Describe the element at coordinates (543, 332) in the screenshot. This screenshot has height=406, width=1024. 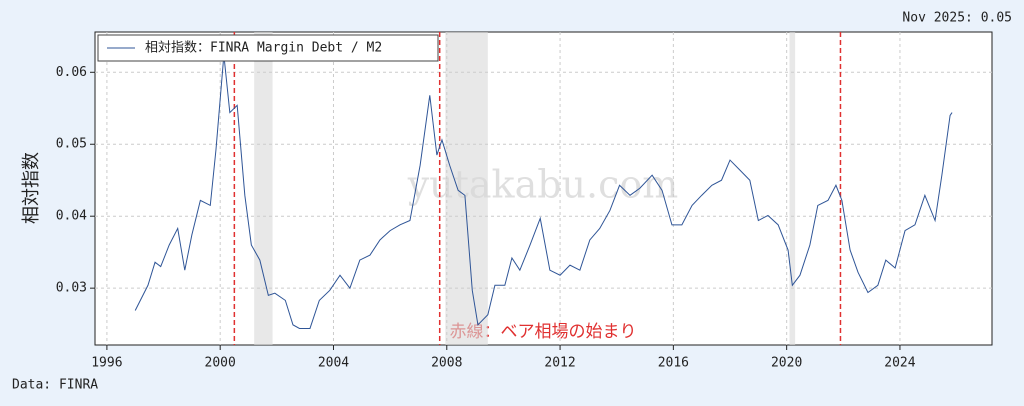
I see `bear-note: 赤線：ベア相場の始まり` at that location.